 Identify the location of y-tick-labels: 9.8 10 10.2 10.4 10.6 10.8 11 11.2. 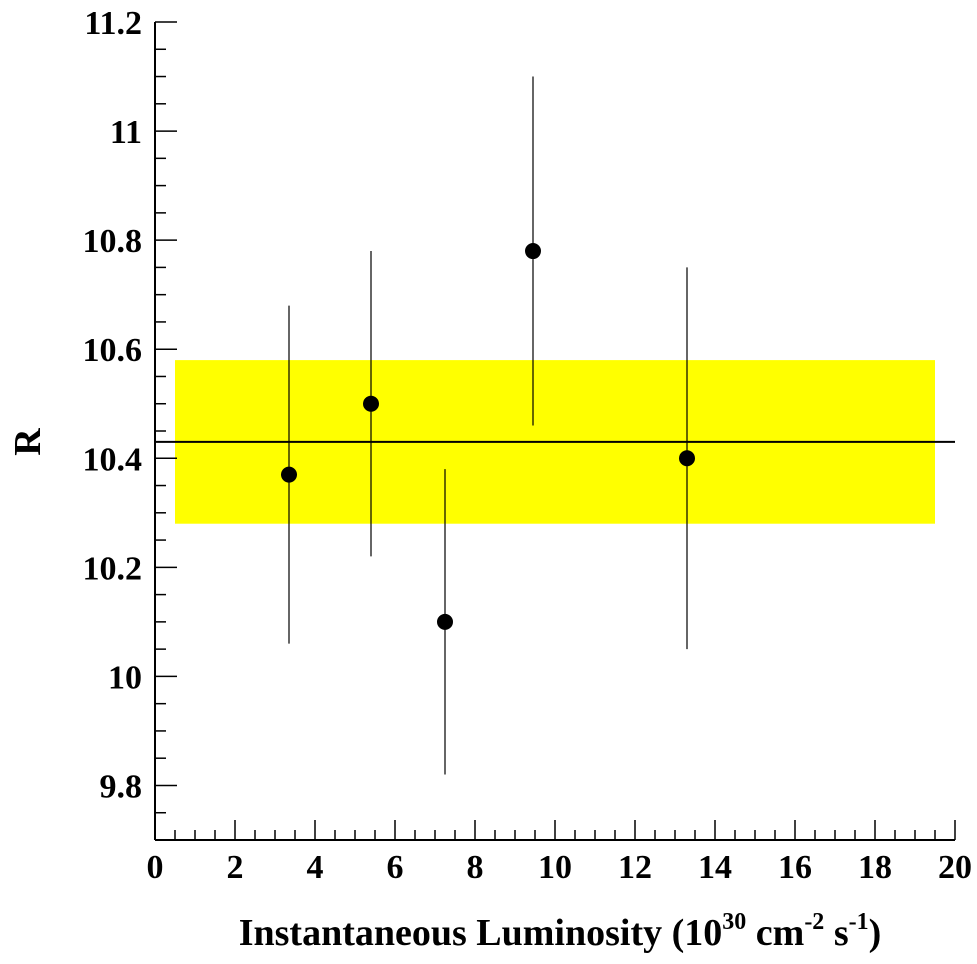
(113, 405).